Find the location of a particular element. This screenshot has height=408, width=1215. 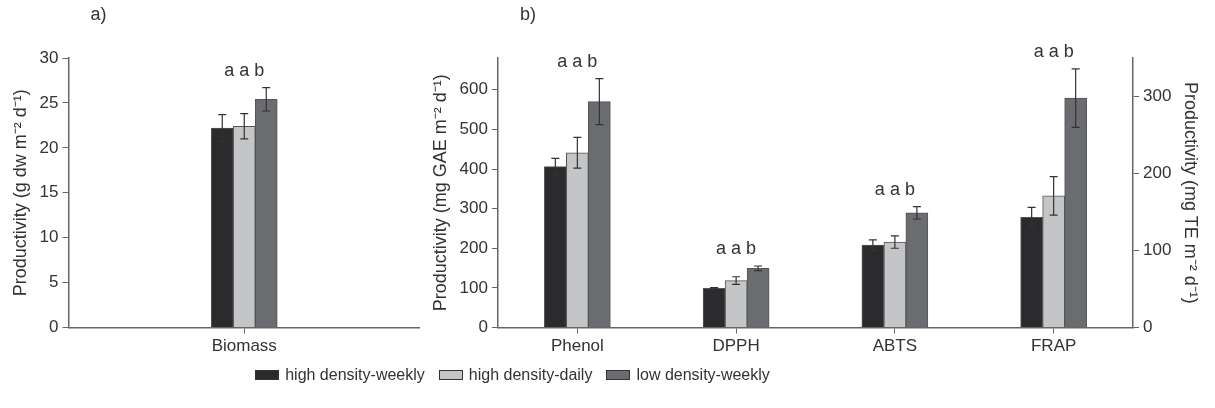

x-tick-label: DPPH is located at coordinates (736, 346).